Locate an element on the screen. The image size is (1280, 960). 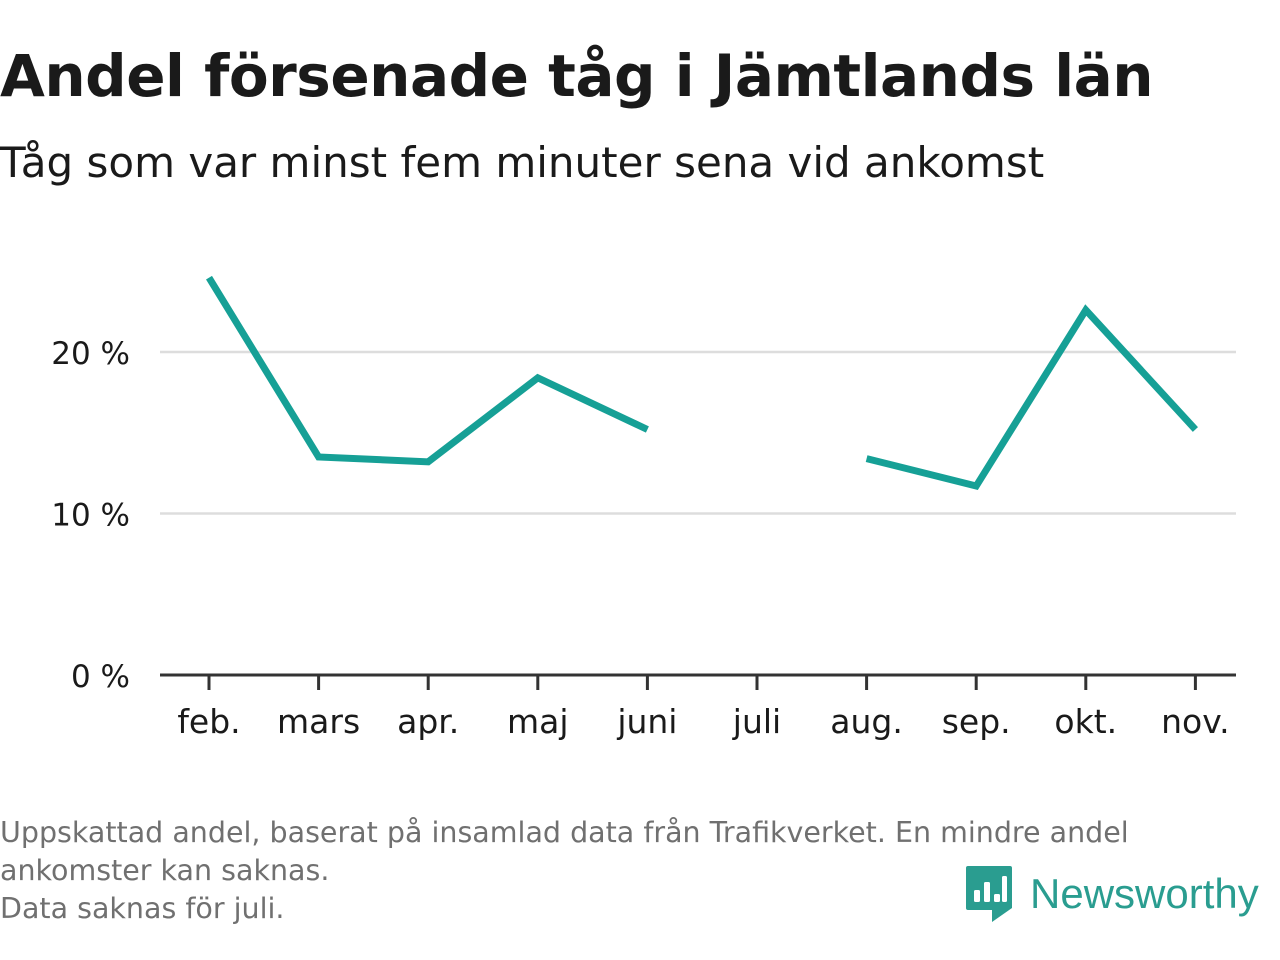
x-tick-label: aug. is located at coordinates (866, 721).